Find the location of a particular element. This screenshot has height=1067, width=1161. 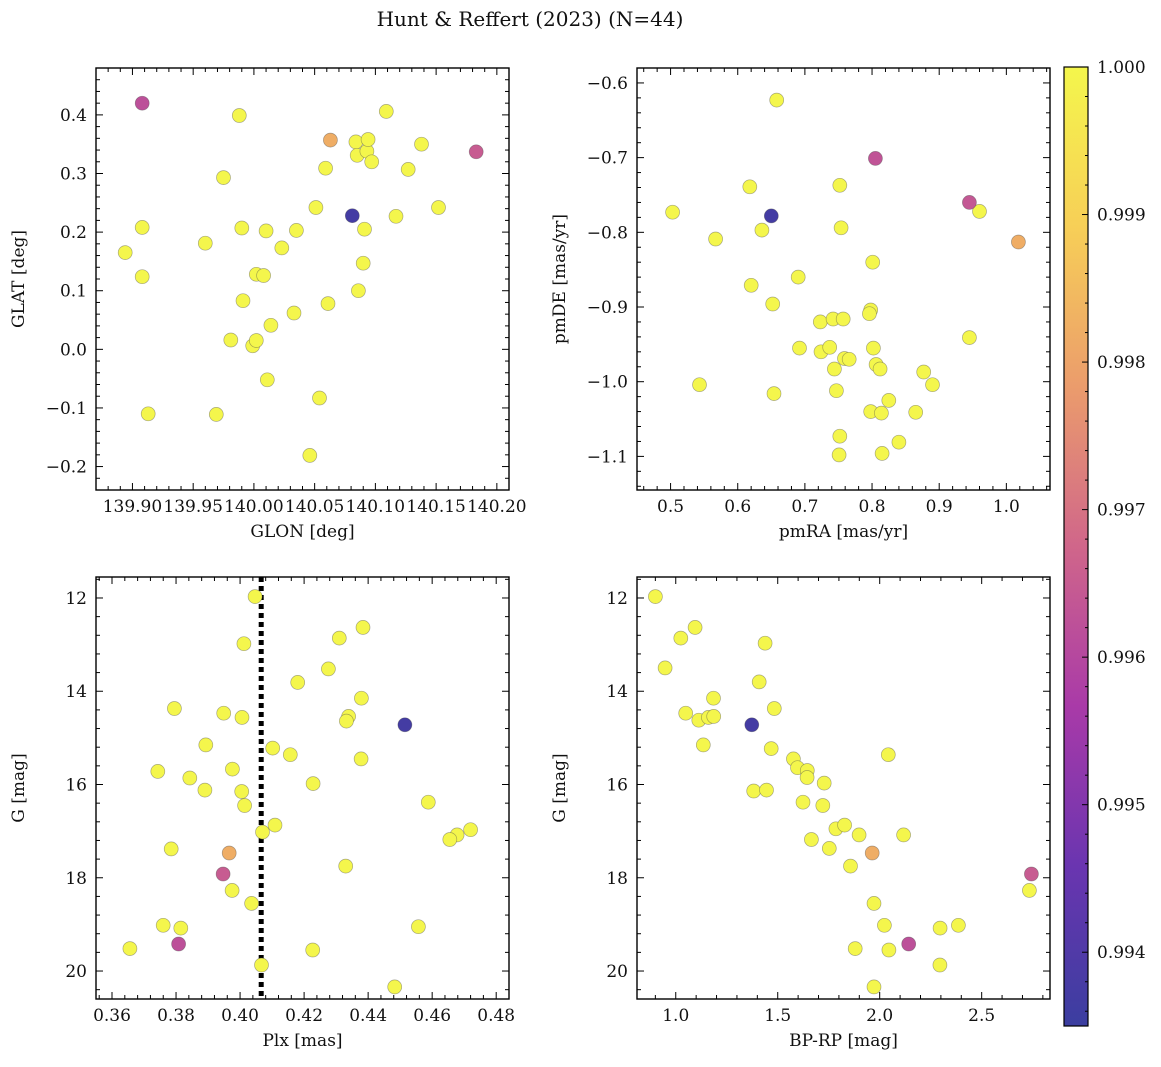

x-tick-label: 0.7 is located at coordinates (804, 507).